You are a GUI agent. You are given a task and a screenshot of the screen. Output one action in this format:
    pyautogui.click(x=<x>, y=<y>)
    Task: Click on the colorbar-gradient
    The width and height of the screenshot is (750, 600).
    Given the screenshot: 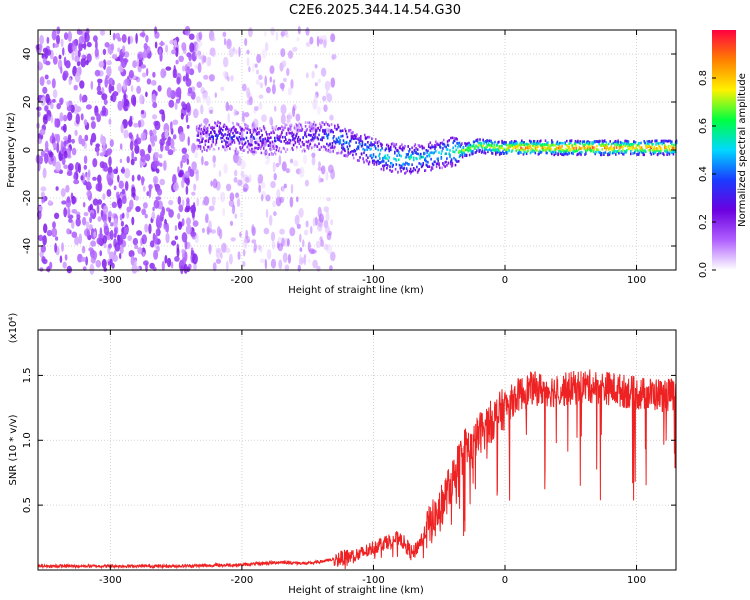 What is the action you would take?
    pyautogui.click(x=724, y=150)
    